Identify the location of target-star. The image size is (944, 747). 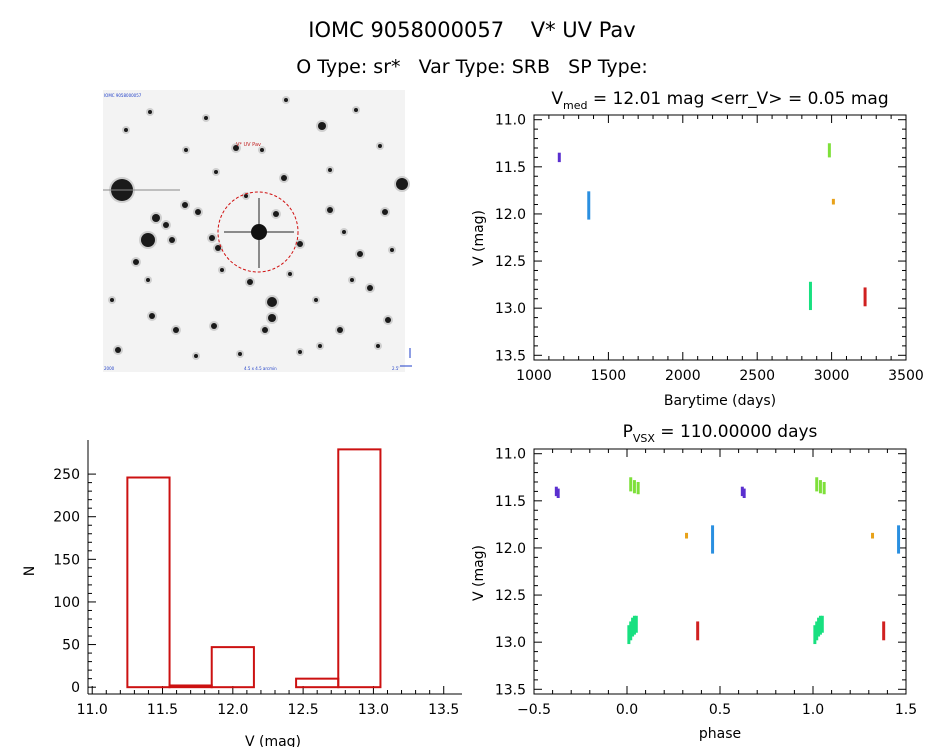
(259, 233).